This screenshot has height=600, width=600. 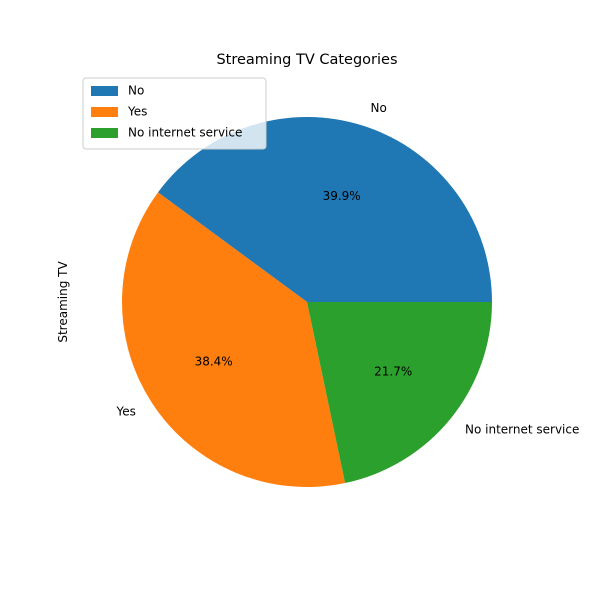 What do you see at coordinates (342, 196) in the screenshot?
I see `percent-label-no: 39.9%` at bounding box center [342, 196].